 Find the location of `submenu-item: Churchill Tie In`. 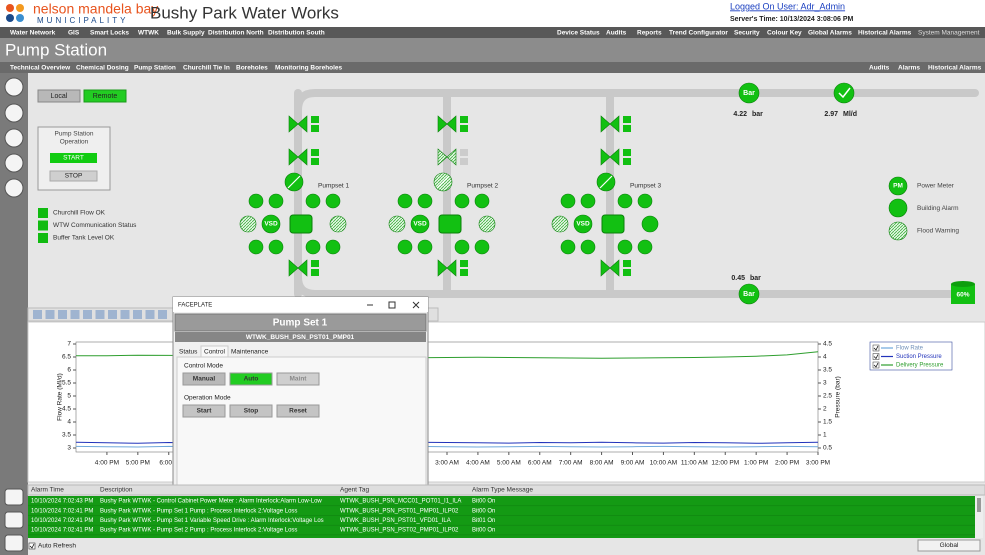

submenu-item: Churchill Tie In is located at coordinates (206, 68).